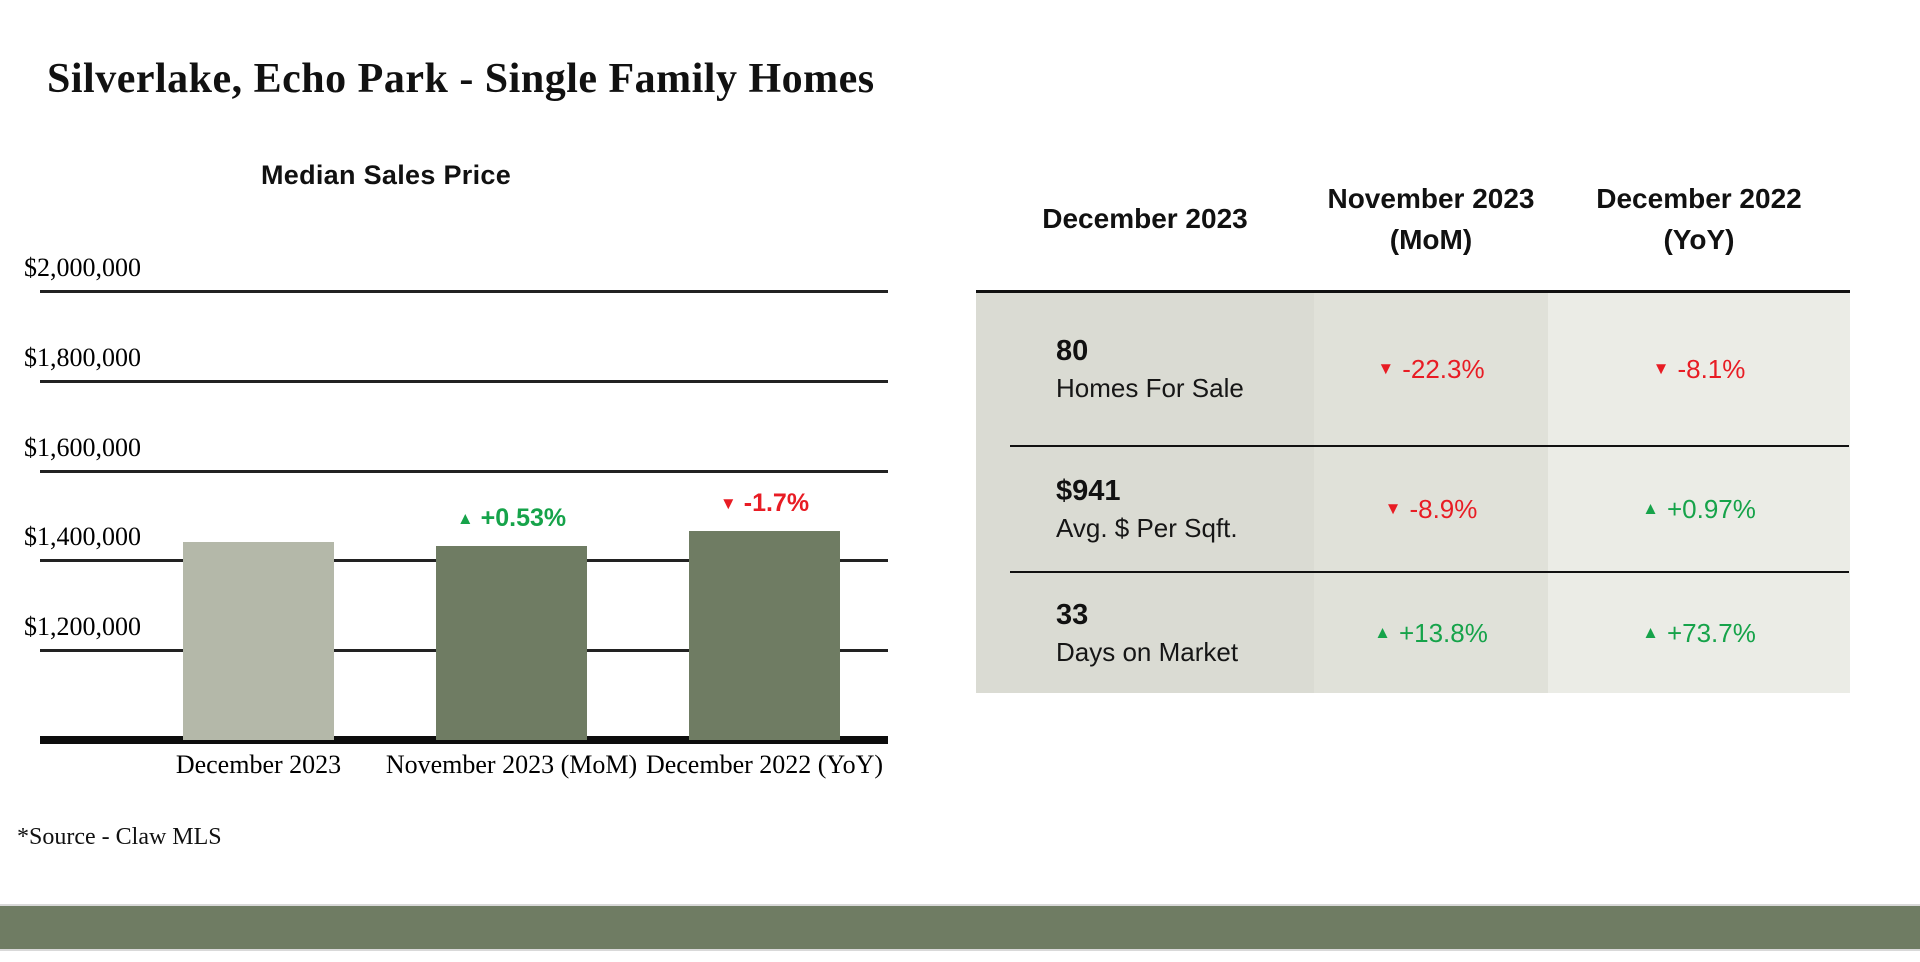  I want to click on change-value: -8.1%, so click(1711, 368).